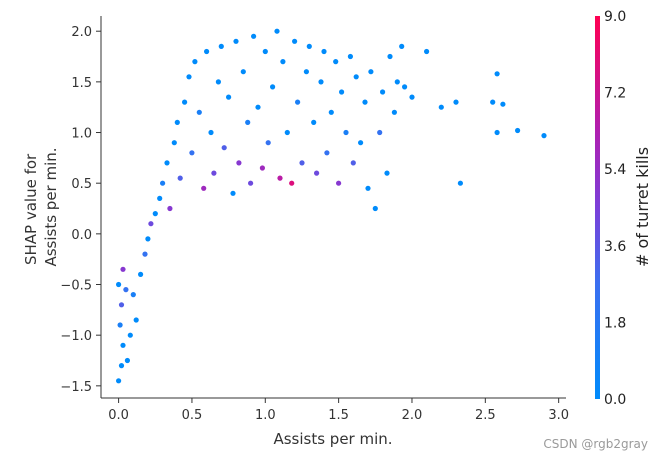 This screenshot has height=459, width=662. Describe the element at coordinates (76, 336) in the screenshot. I see `y-tick-label: −1.0` at that location.